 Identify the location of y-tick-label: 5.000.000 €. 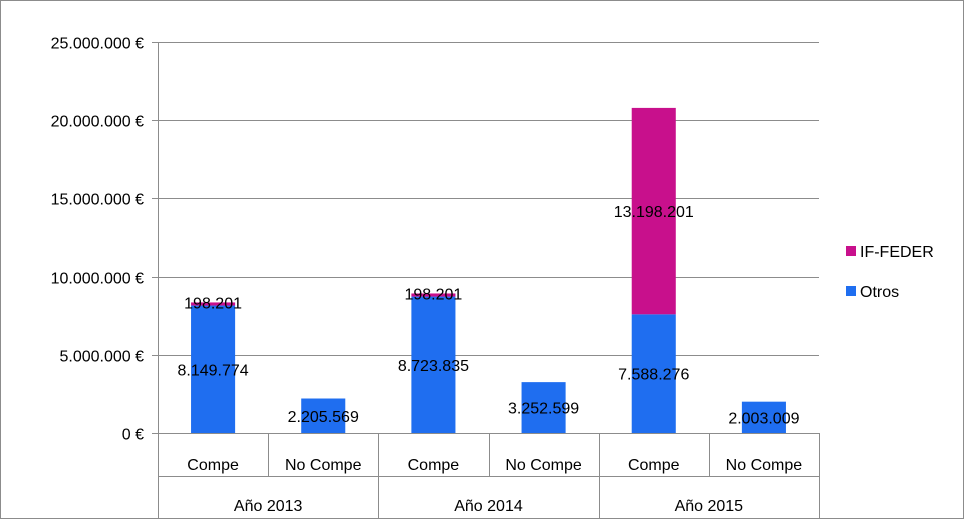
(101, 357).